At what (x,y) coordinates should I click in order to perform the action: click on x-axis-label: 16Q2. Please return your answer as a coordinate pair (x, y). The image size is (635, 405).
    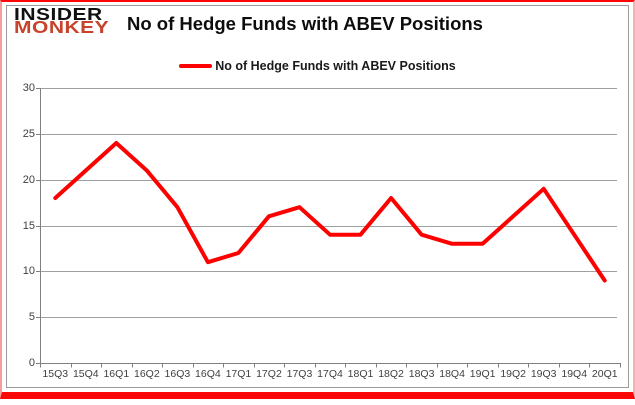
    Looking at the image, I should click on (146, 374).